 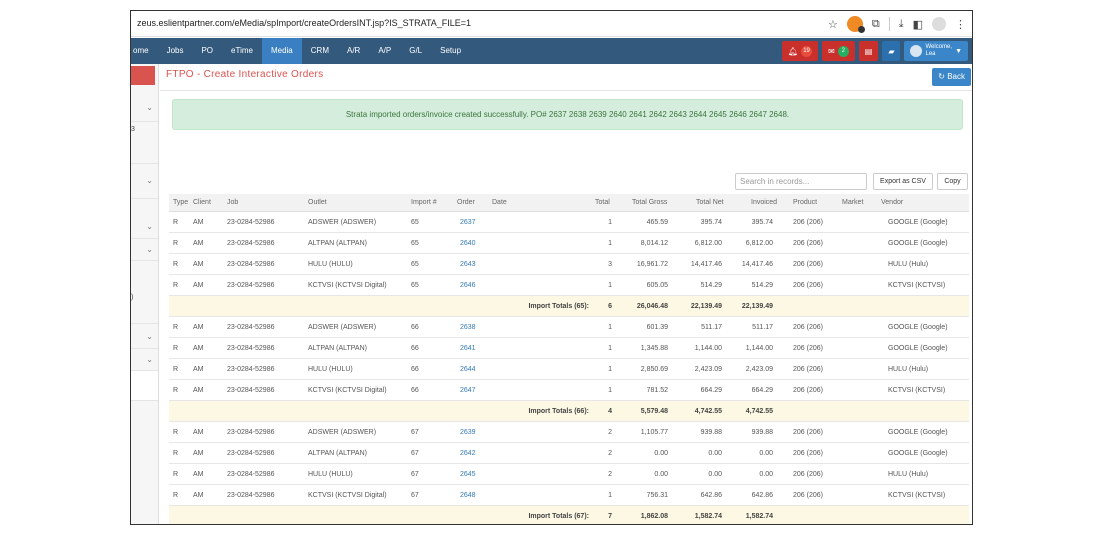 What do you see at coordinates (711, 390) in the screenshot?
I see `cell-total-net: 664.29` at bounding box center [711, 390].